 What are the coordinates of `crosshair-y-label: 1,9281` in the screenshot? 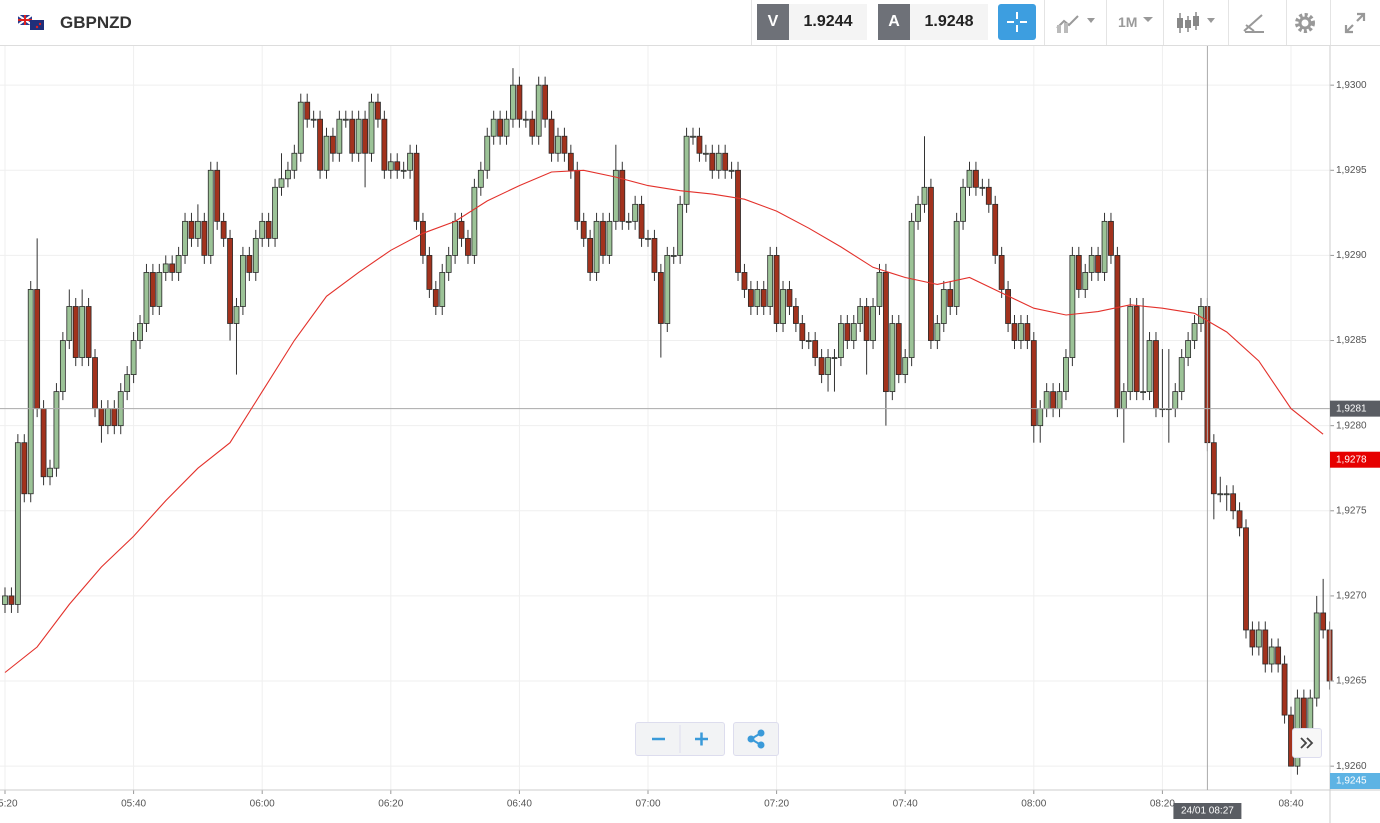 It's located at (1351, 408).